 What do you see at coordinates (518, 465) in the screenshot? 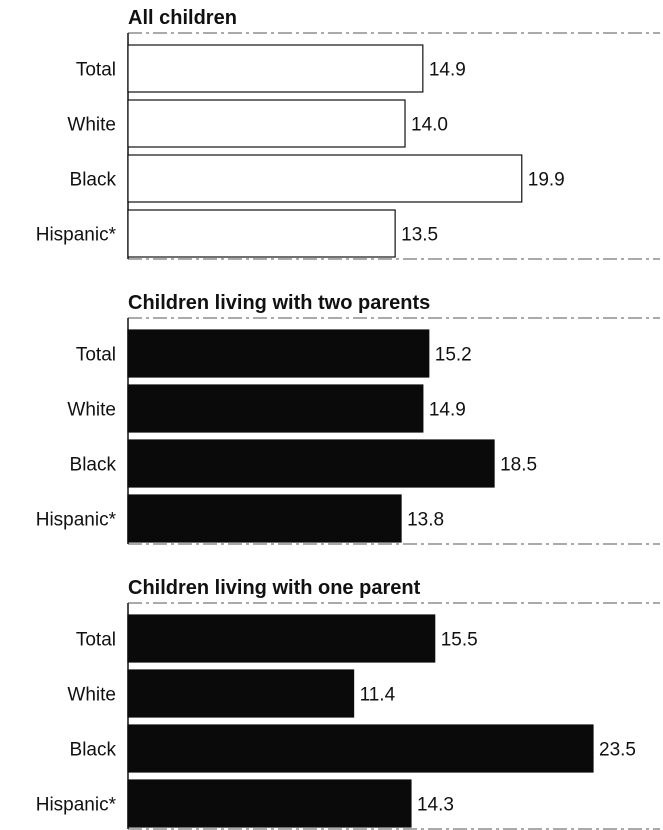
I see `value-label: 18.5` at bounding box center [518, 465].